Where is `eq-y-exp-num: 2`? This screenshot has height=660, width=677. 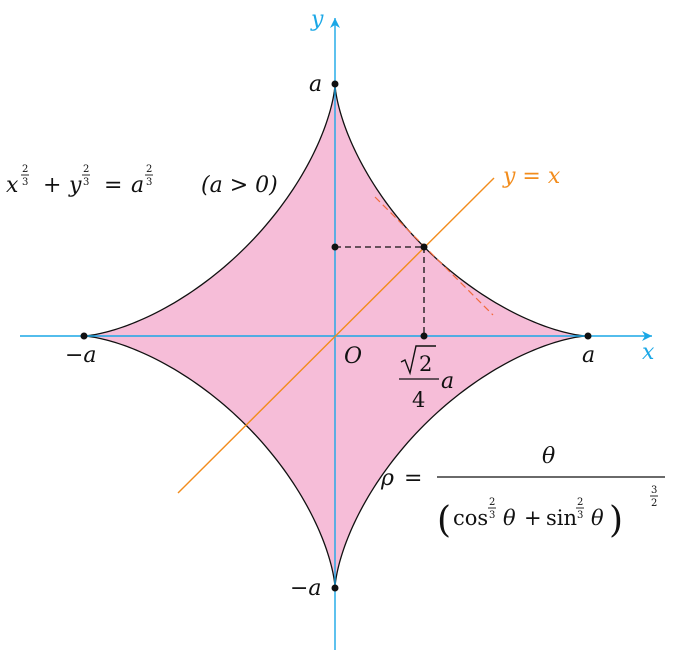 eq-y-exp-num: 2 is located at coordinates (86, 169).